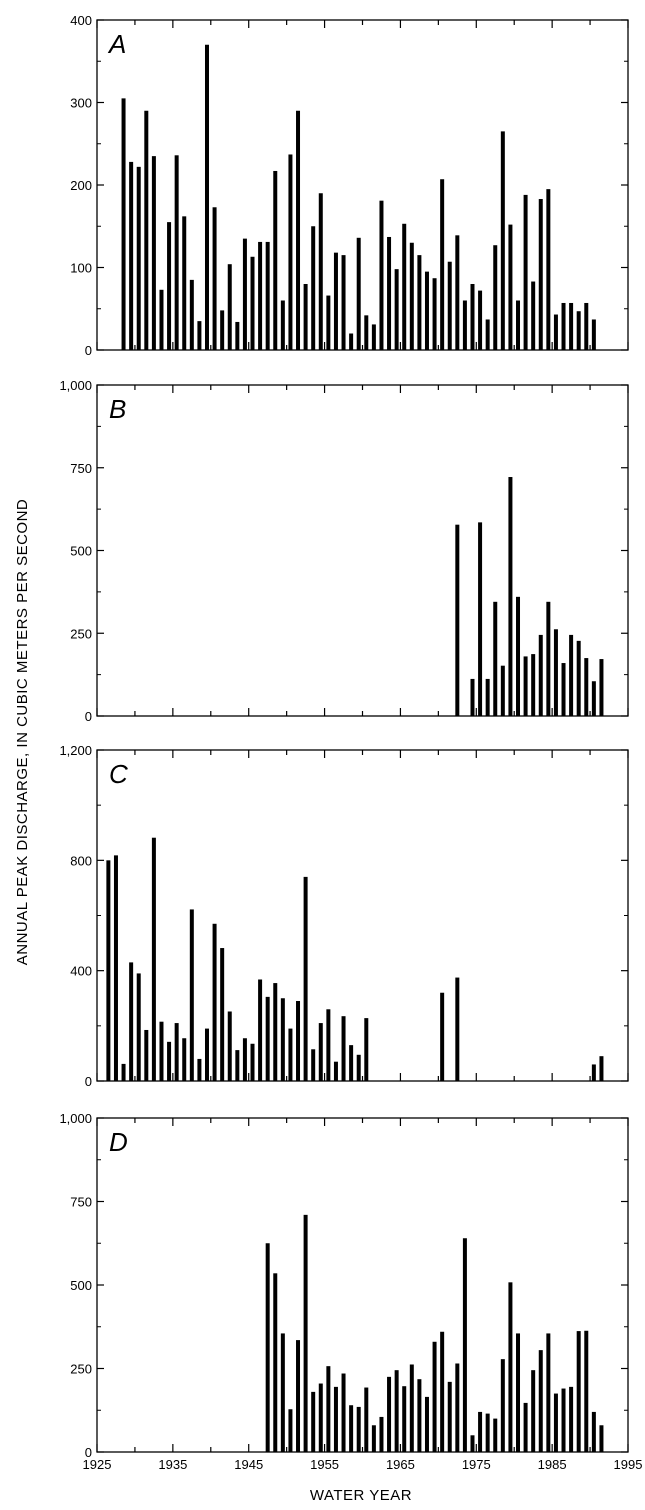  I want to click on y-tick-label: 400, so click(81, 971).